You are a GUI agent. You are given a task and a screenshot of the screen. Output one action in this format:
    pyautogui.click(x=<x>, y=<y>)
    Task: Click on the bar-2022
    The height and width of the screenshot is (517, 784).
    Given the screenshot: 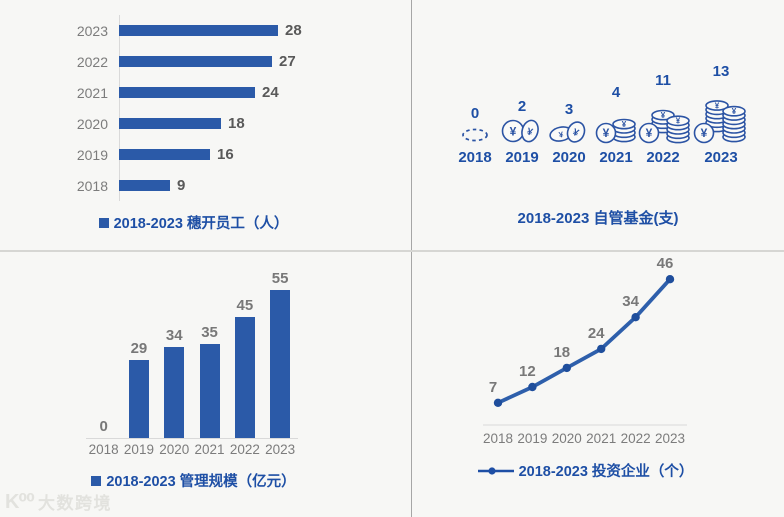 What is the action you would take?
    pyautogui.click(x=195, y=61)
    